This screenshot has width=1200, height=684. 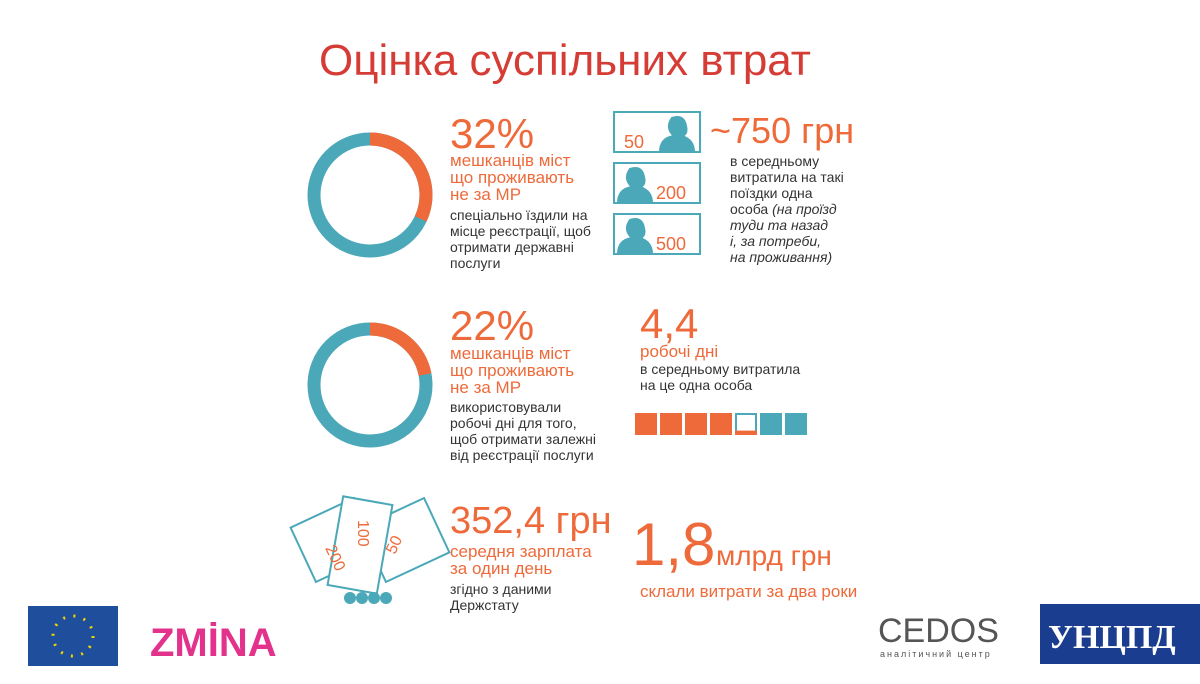 What do you see at coordinates (492, 325) in the screenshot?
I see `percent: 22%` at bounding box center [492, 325].